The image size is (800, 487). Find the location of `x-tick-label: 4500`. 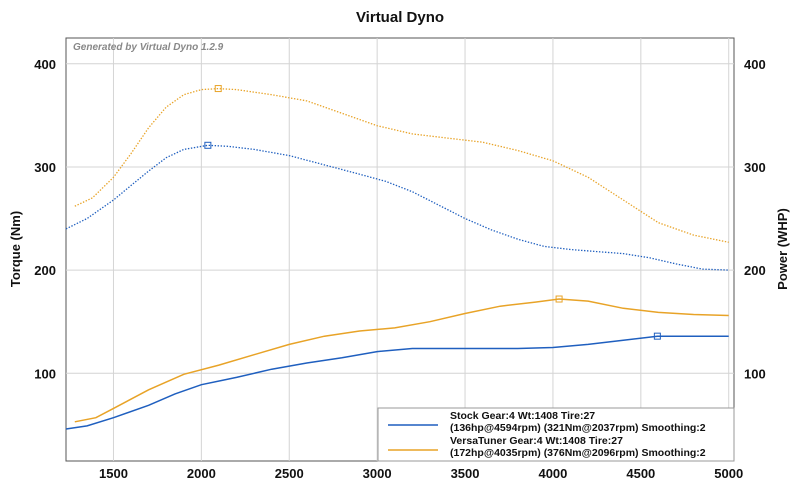

x-tick-label: 4500 is located at coordinates (640, 473).